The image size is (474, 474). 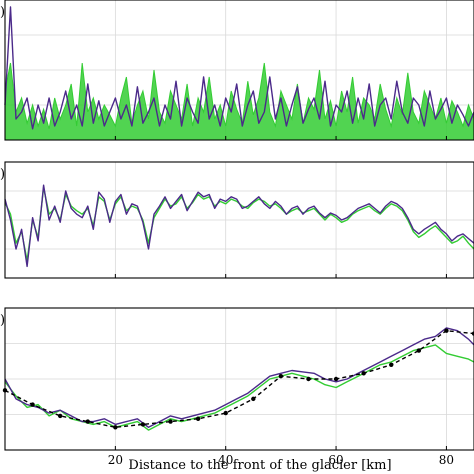 I want to click on x-tick-labels: 20 40 60 80, so click(x=281, y=460).